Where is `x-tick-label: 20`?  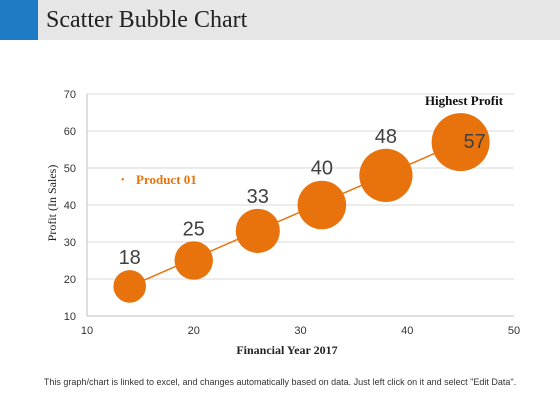 x-tick-label: 20 is located at coordinates (194, 331).